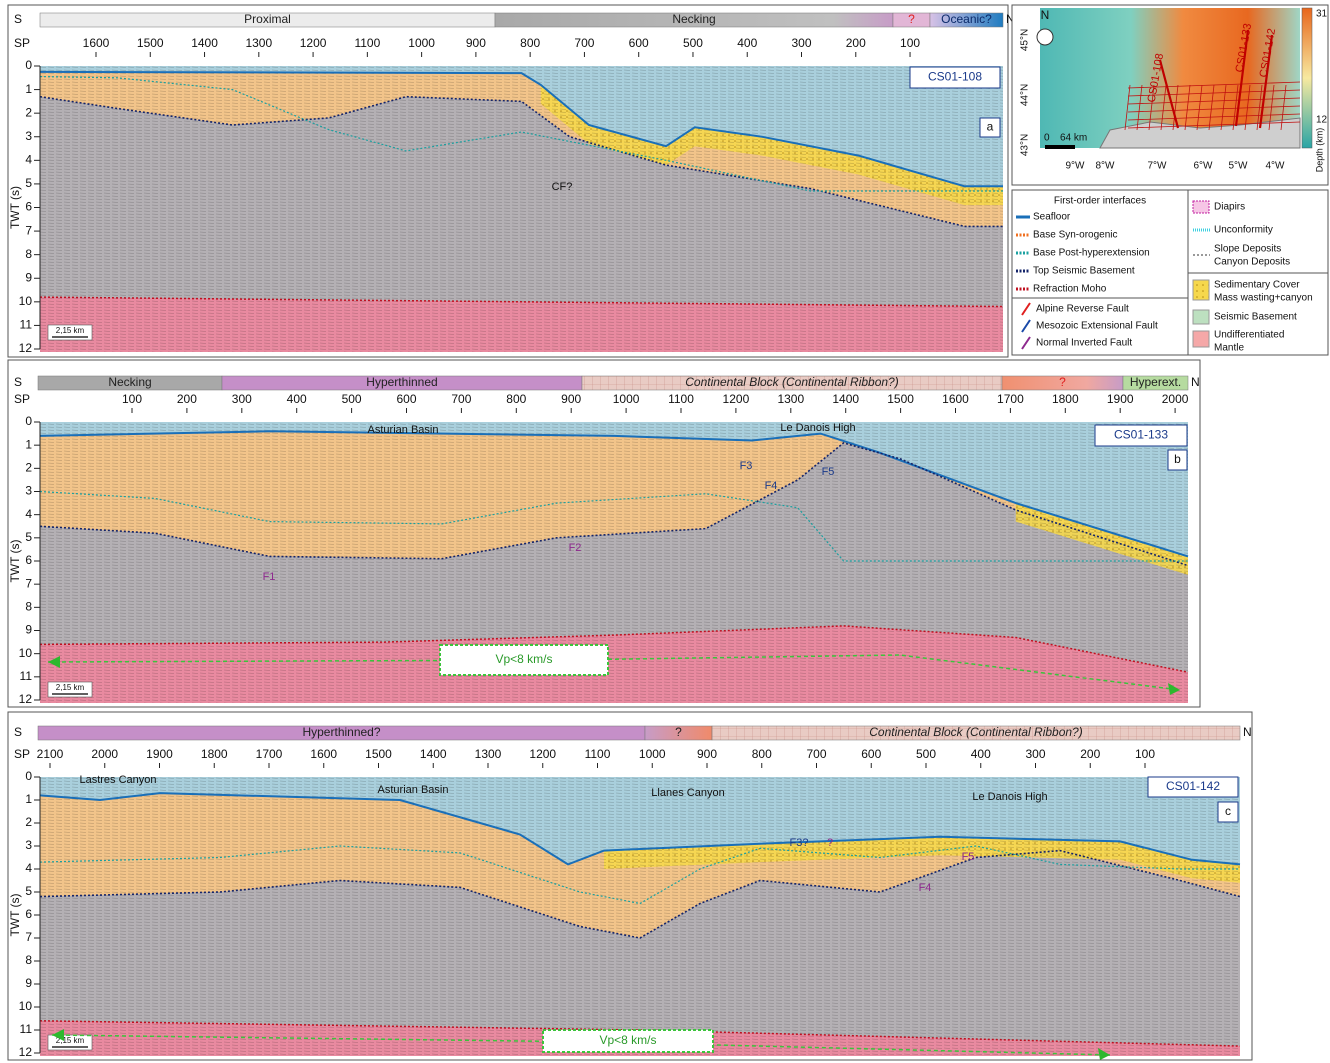 Image resolution: width=1330 pixels, height=1063 pixels. Describe the element at coordinates (117, 780) in the screenshot. I see `annotation: Lastres Canyon` at that location.